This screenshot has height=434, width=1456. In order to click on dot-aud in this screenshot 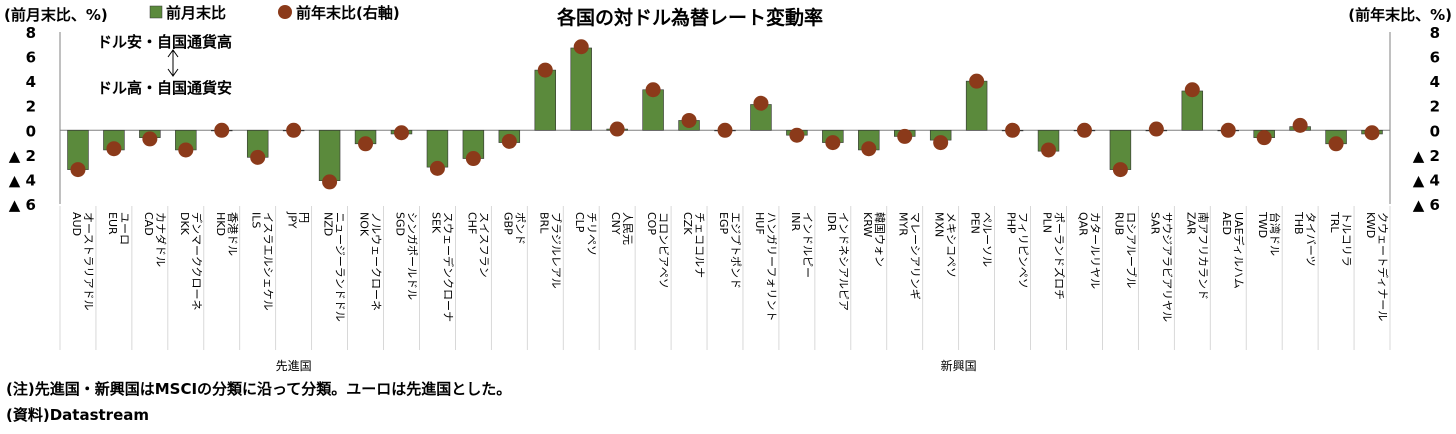, I will do `click(78, 170)`.